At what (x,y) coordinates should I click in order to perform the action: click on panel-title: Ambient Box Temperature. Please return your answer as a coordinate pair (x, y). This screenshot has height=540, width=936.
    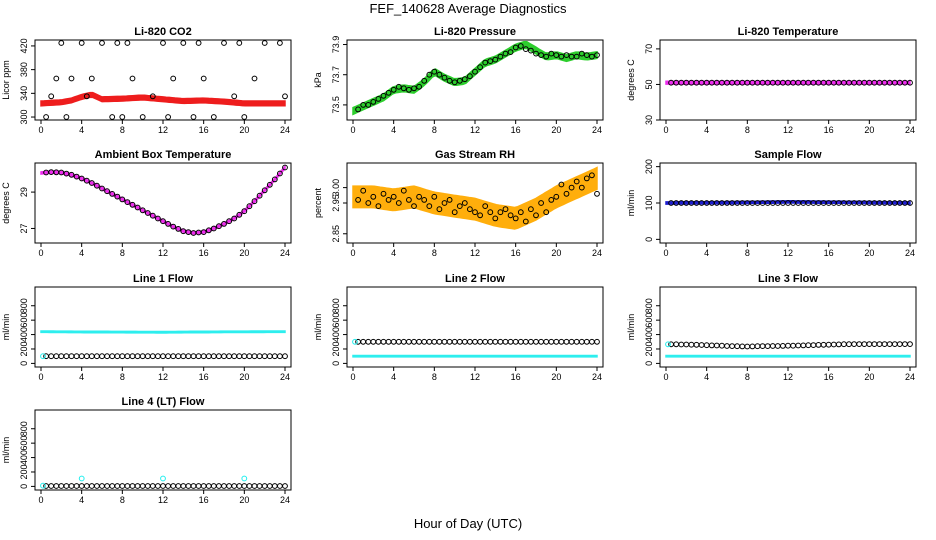
    Looking at the image, I should click on (163, 155).